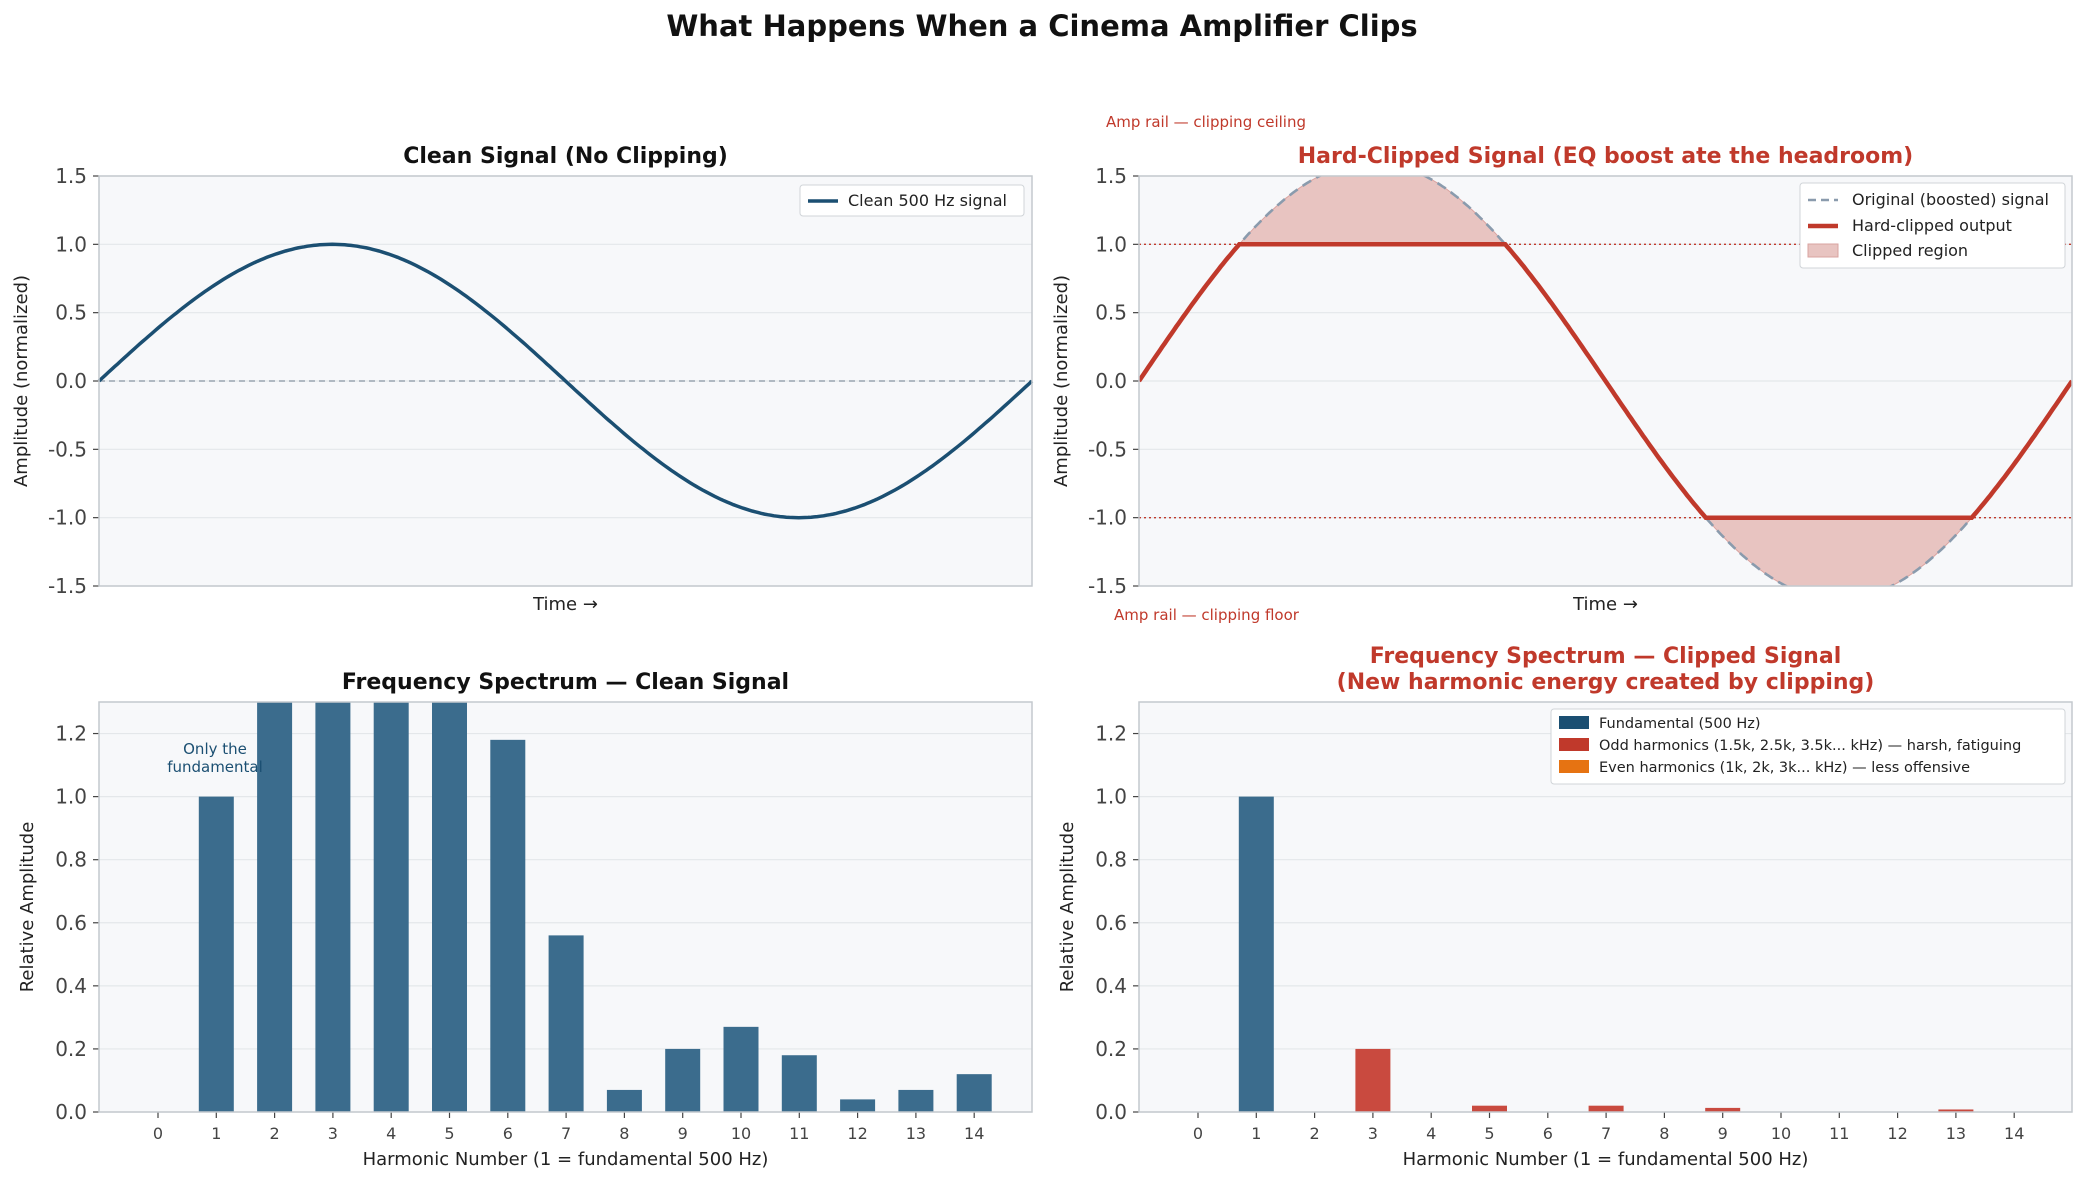  I want to click on x-tick-label: 14, so click(2014, 1133).